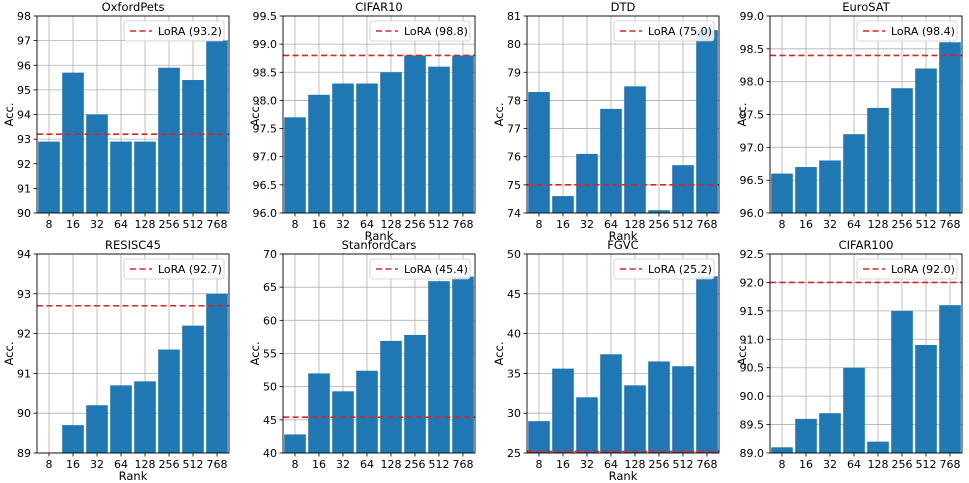  I want to click on chart-title: DTD, so click(623, 7).